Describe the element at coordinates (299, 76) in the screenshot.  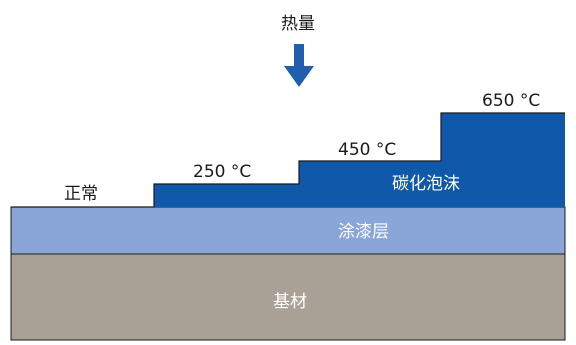
I see `heat-arrow-head` at that location.